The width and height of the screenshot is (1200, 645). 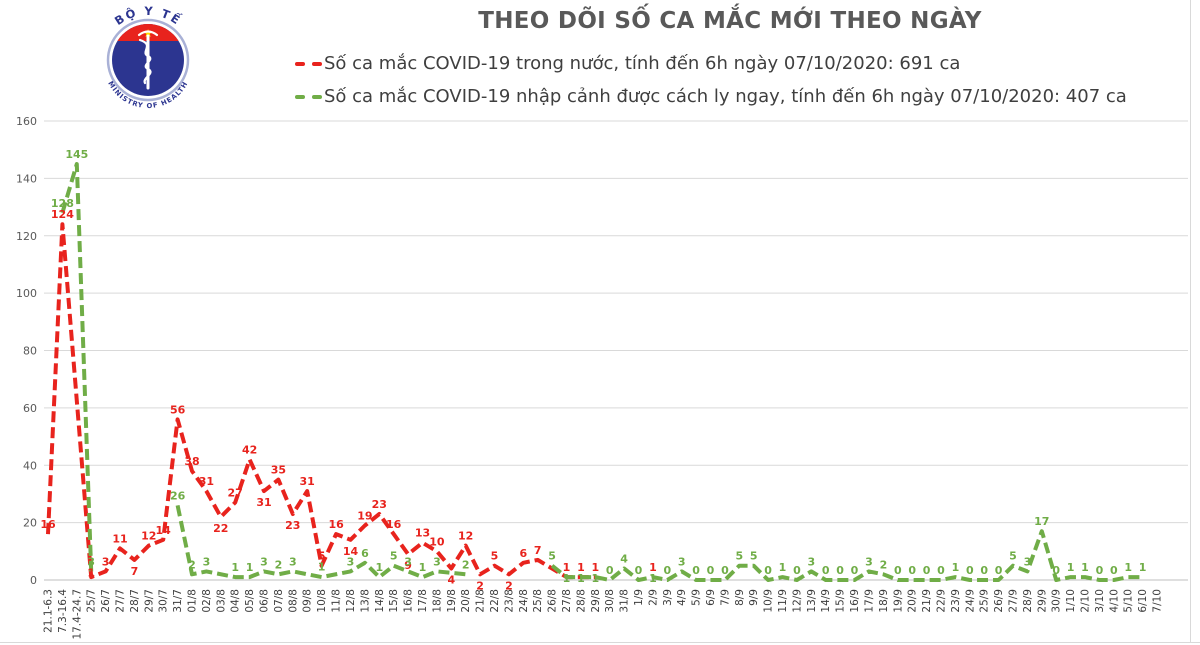 What do you see at coordinates (869, 601) in the screenshot?
I see `x-axis-tick-label: 17/9` at bounding box center [869, 601].